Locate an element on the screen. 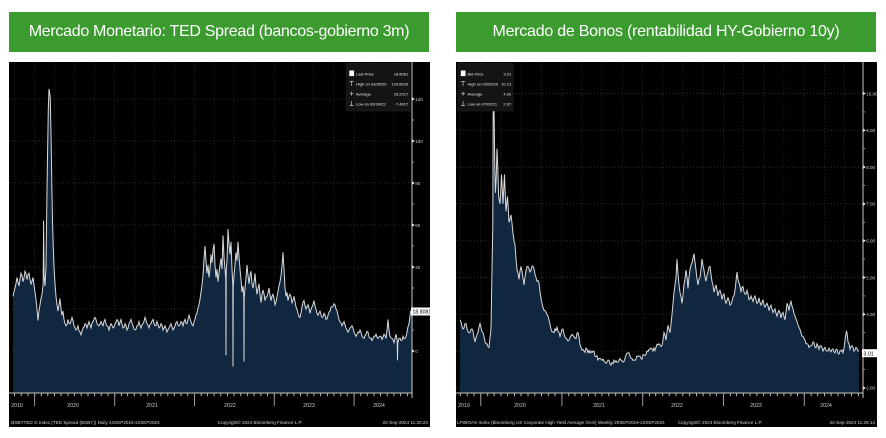  svg-text: 40 is located at coordinates (418, 267).